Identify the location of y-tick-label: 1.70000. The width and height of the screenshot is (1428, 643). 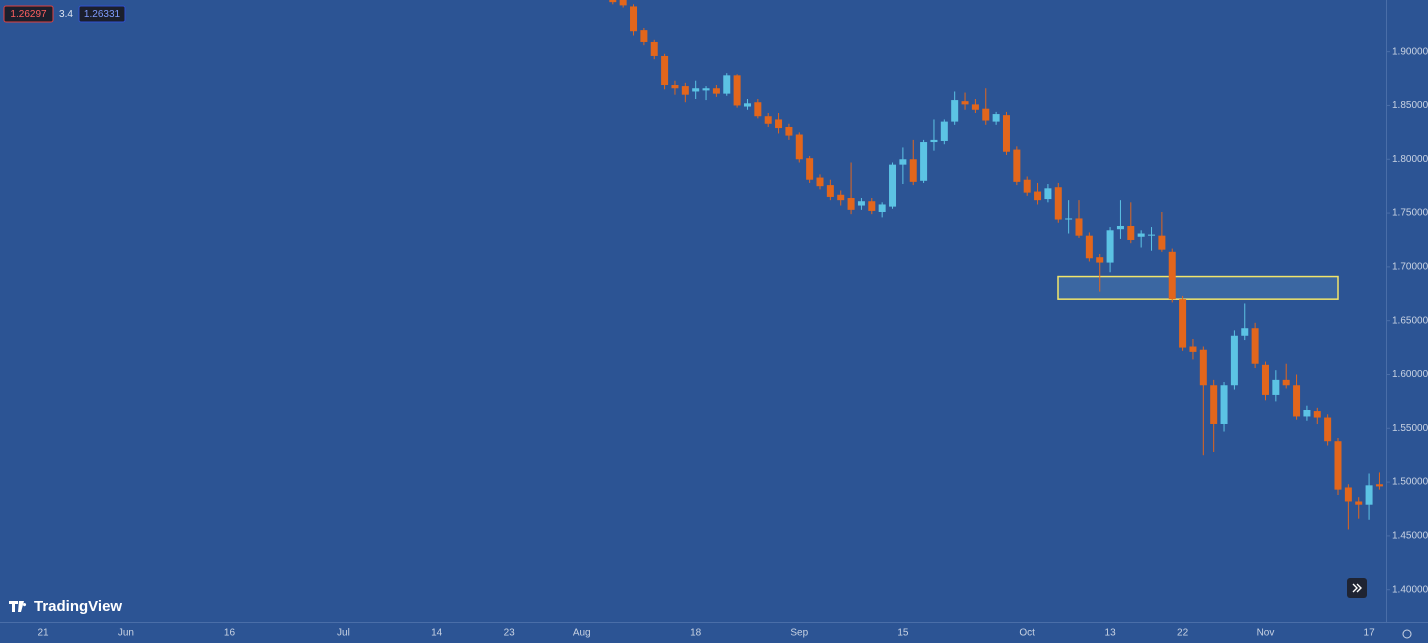
(1410, 267).